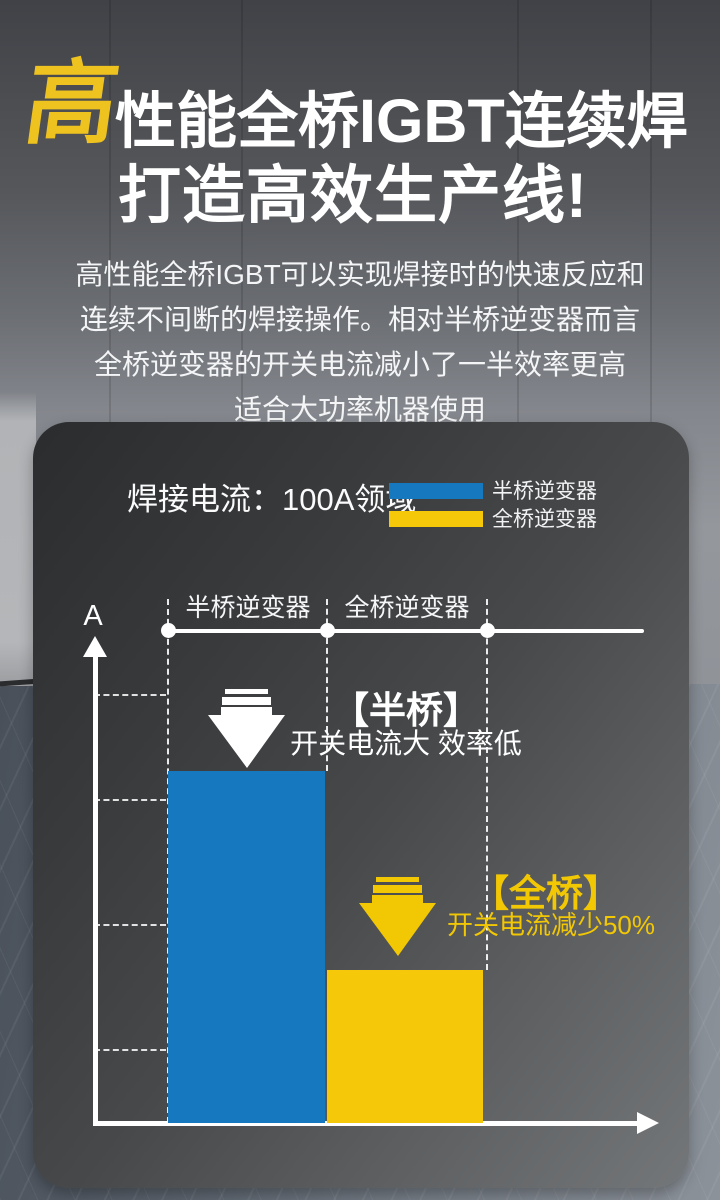 The image size is (720, 1200). What do you see at coordinates (272, 499) in the screenshot?
I see `chart-title: 焊接电流：100A领域` at bounding box center [272, 499].